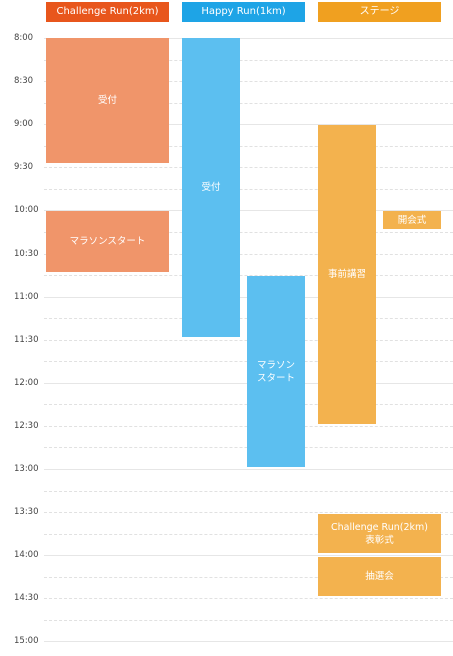 The width and height of the screenshot is (453, 656). I want to click on happy-reception-block: 受付, so click(211, 187).